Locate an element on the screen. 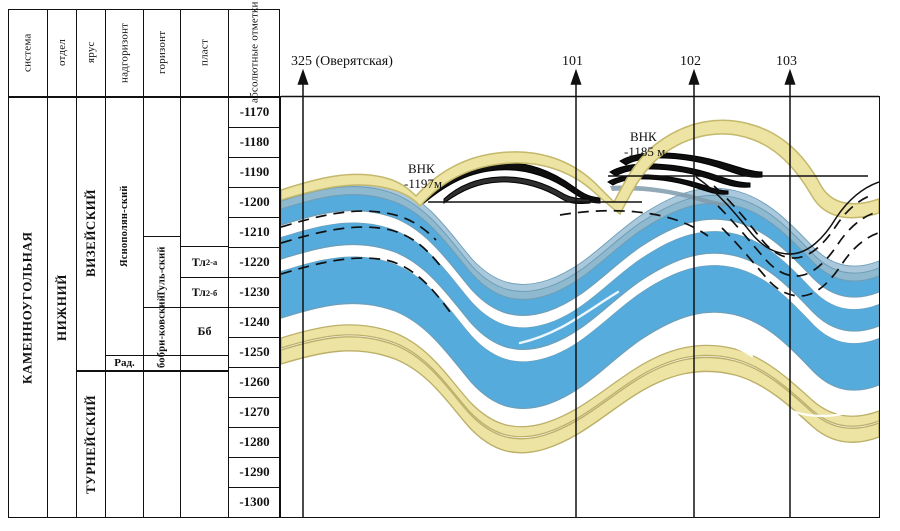 The width and height of the screenshot is (900, 531). cell-sistema: КАМЕННОУГОЛЬНАЯ is located at coordinates (27, 307).